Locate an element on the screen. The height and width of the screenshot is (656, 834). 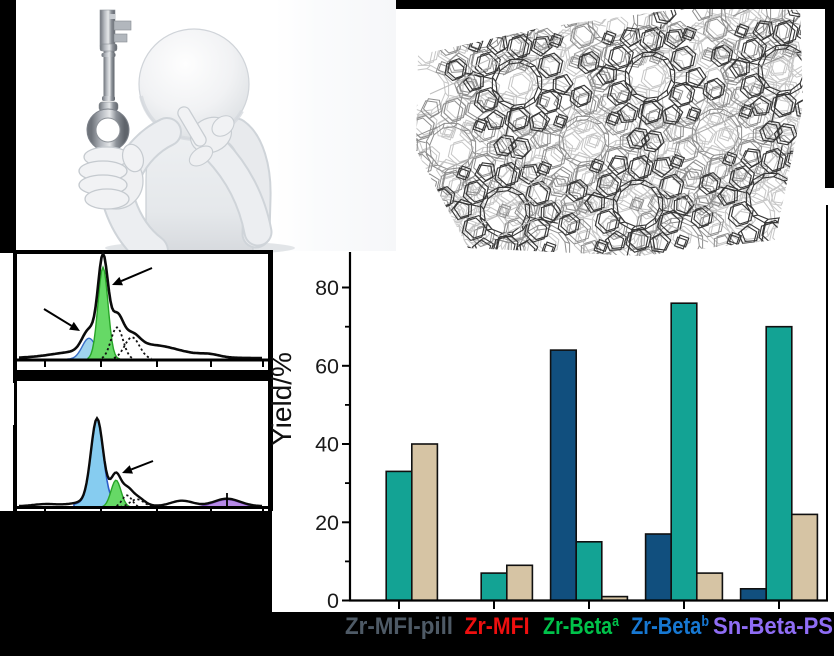
svg-text: Sn-Beta-PS is located at coordinates (773, 626).